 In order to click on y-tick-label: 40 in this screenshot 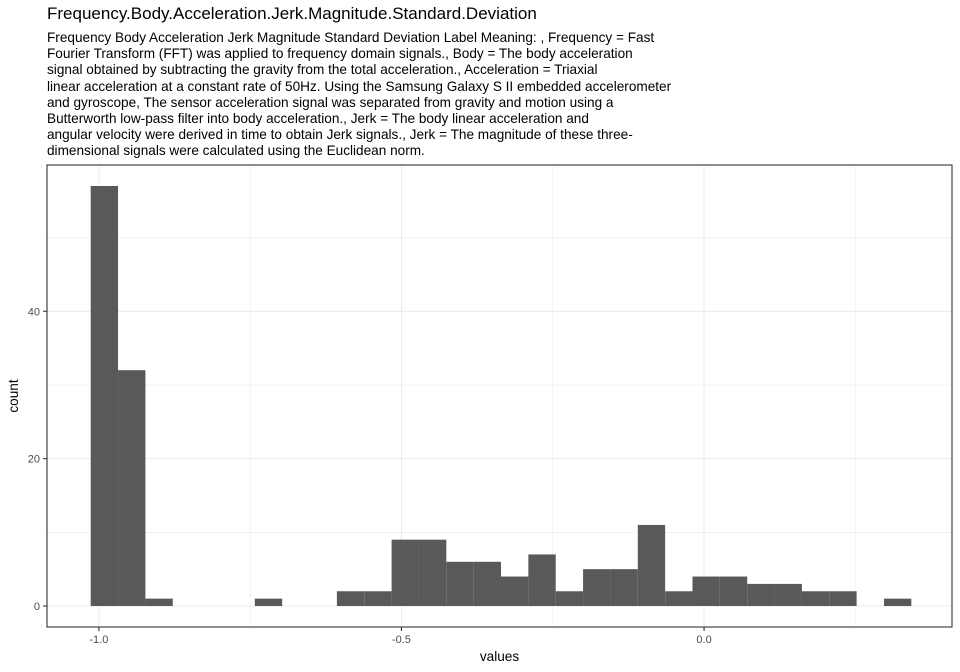, I will do `click(34, 312)`.